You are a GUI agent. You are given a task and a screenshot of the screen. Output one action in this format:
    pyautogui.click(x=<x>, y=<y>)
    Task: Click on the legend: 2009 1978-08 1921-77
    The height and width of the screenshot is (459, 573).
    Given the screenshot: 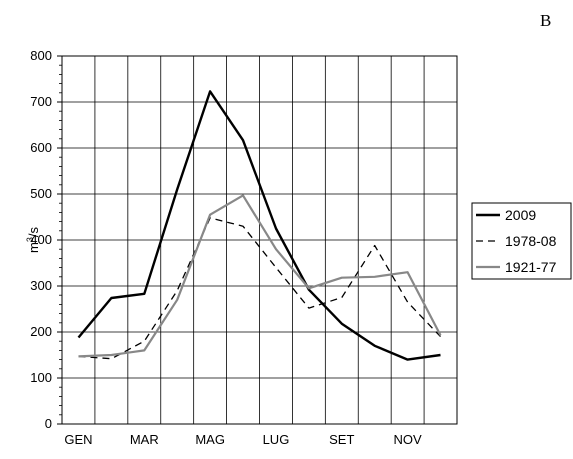 What is the action you would take?
    pyautogui.click(x=516, y=241)
    